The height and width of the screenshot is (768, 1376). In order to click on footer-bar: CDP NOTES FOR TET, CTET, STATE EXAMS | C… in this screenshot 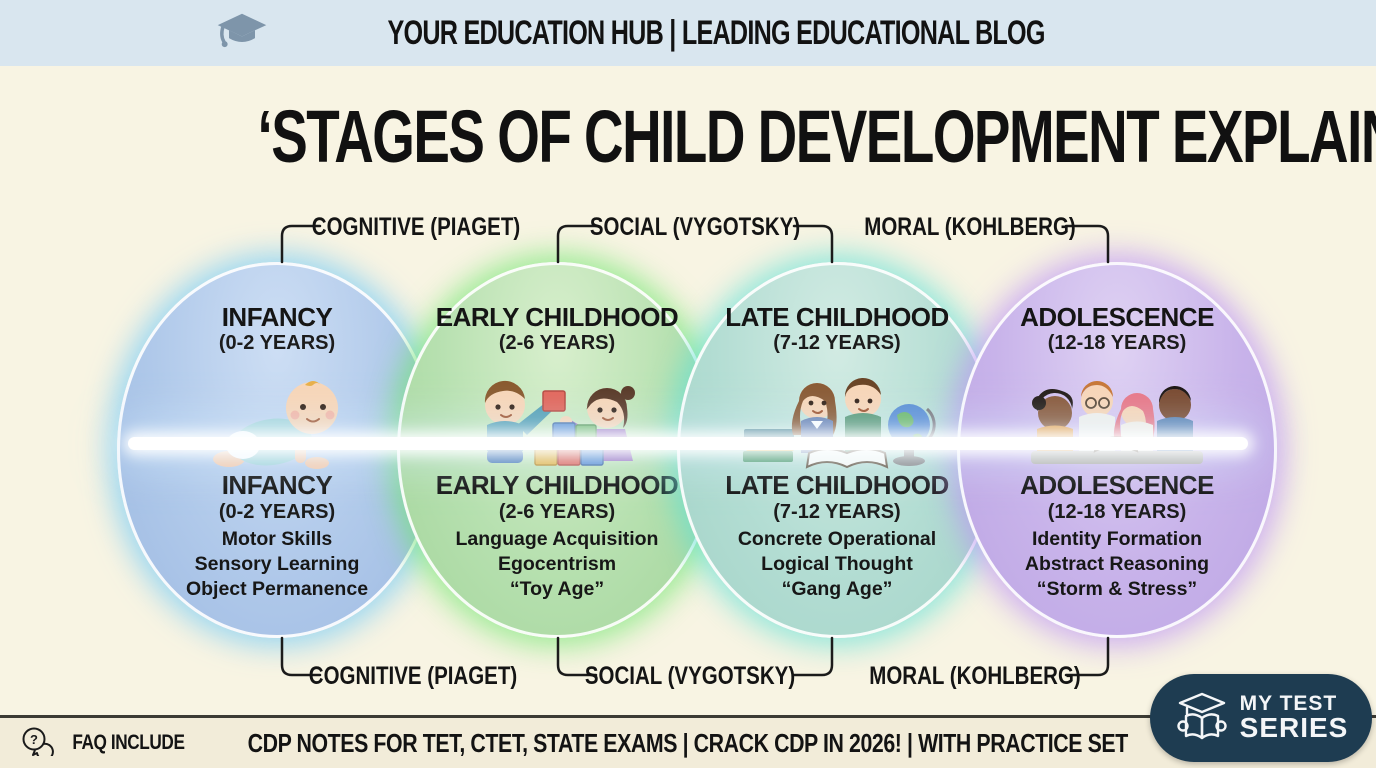, I will do `click(688, 741)`.